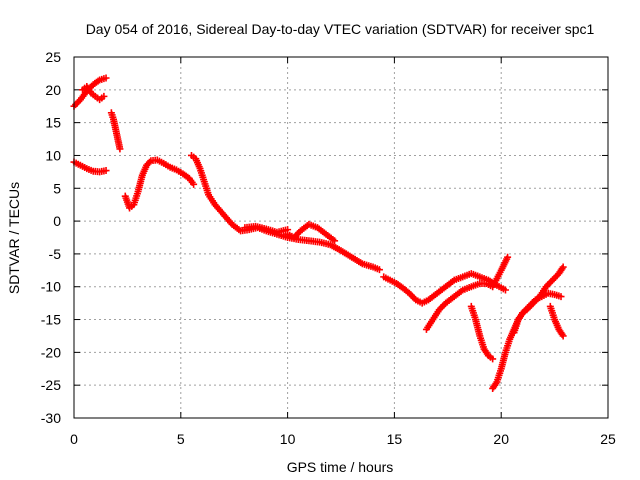 This screenshot has width=640, height=480. What do you see at coordinates (51, 385) in the screenshot?
I see `y-tick-label: -25` at bounding box center [51, 385].